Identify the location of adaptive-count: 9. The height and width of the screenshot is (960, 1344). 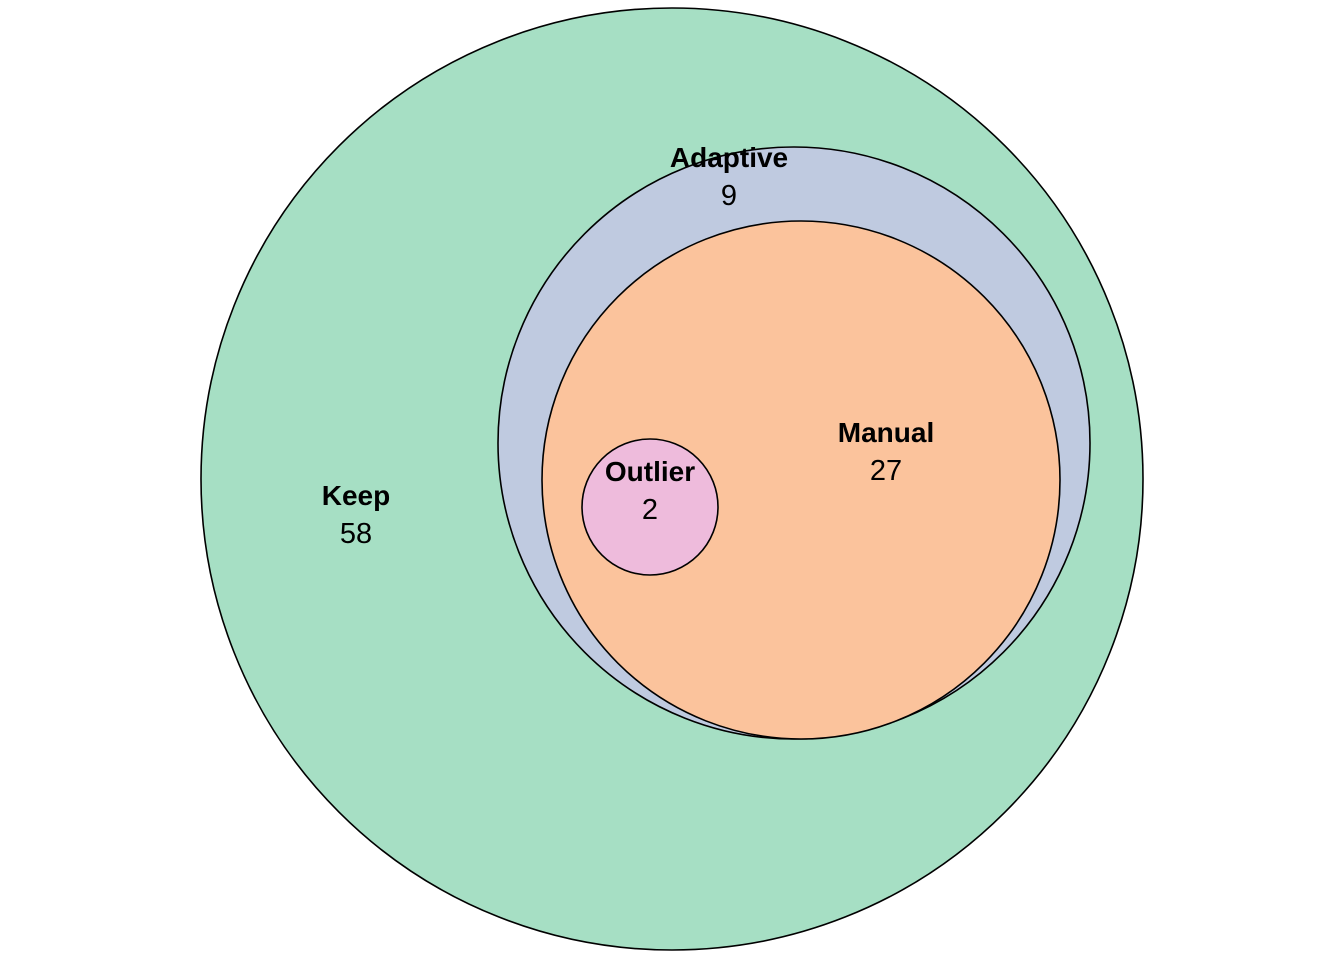
(729, 196).